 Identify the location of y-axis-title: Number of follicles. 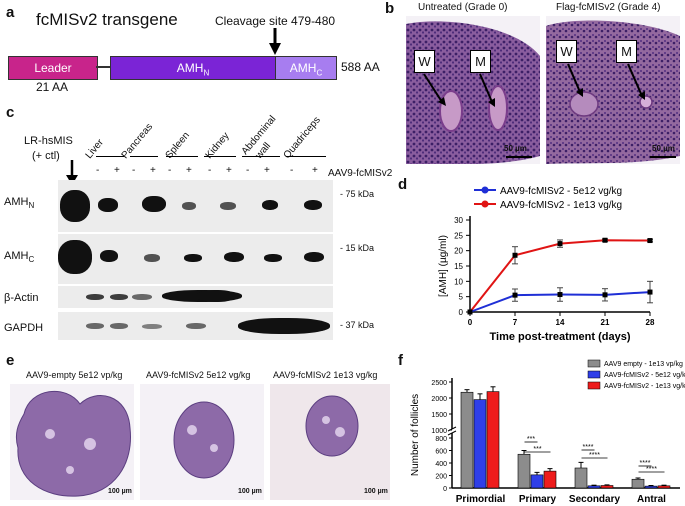
(415, 435).